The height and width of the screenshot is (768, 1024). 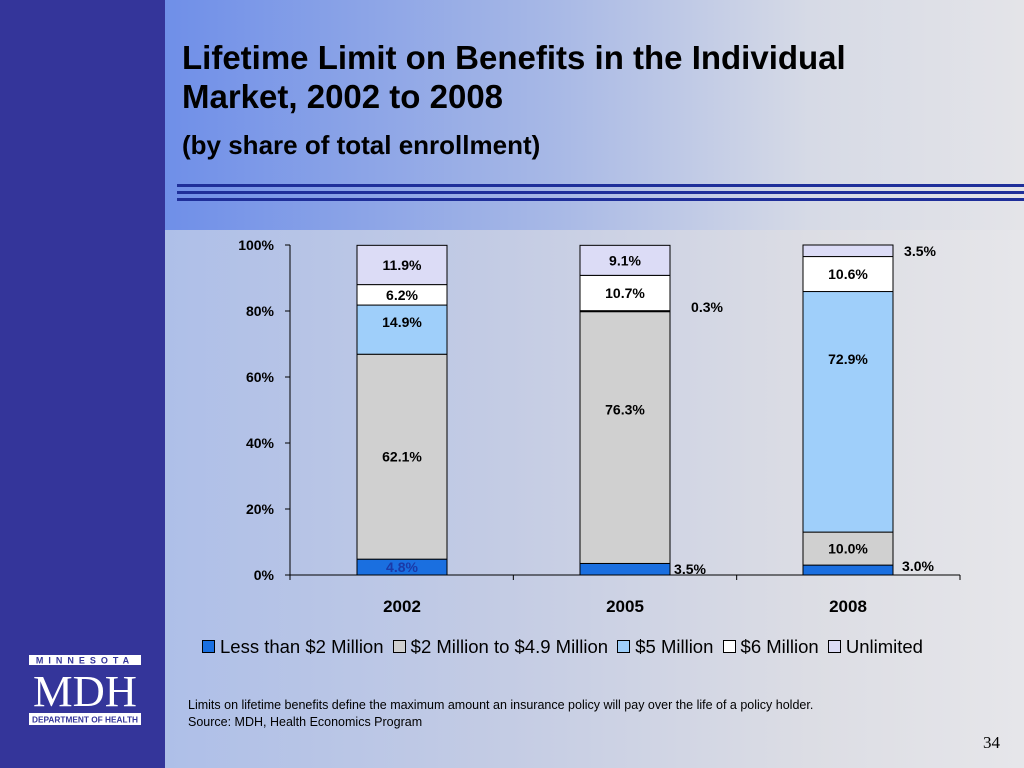 I want to click on data-label: 72.9%, so click(x=848, y=359).